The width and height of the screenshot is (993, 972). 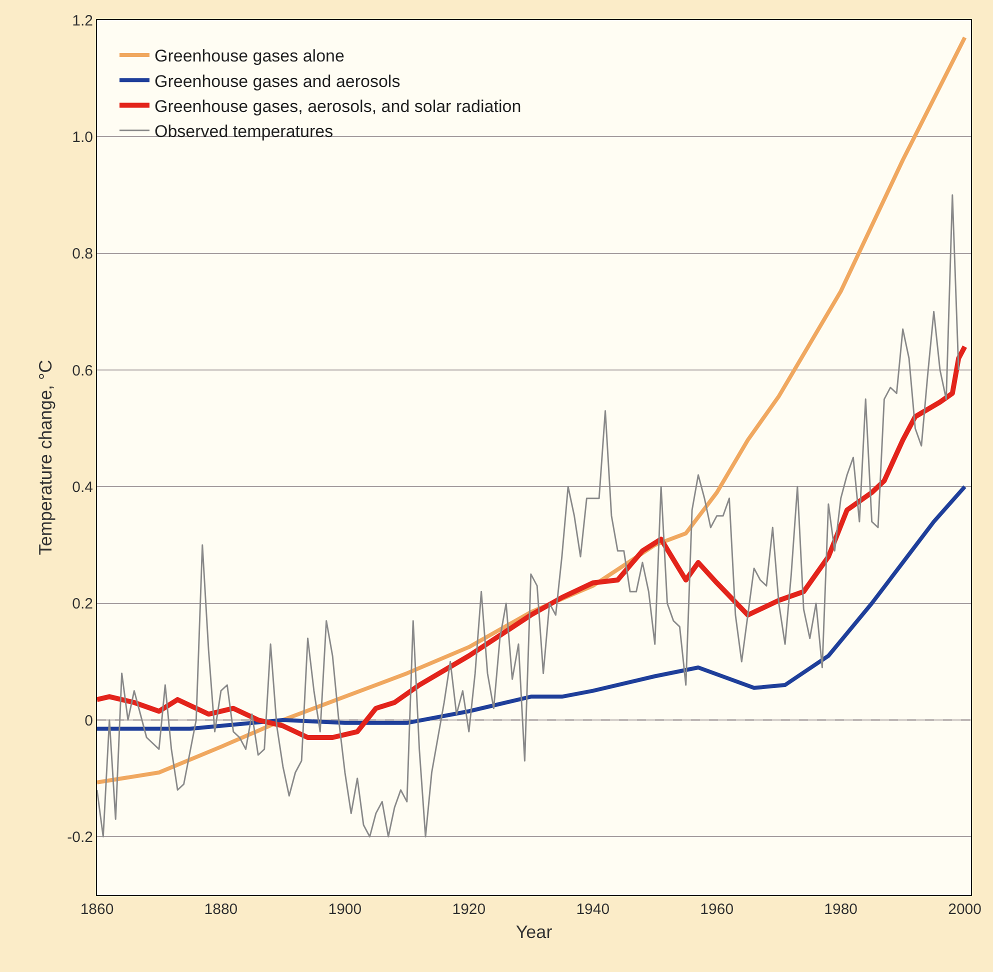 What do you see at coordinates (593, 909) in the screenshot?
I see `x-tick-label: 1940` at bounding box center [593, 909].